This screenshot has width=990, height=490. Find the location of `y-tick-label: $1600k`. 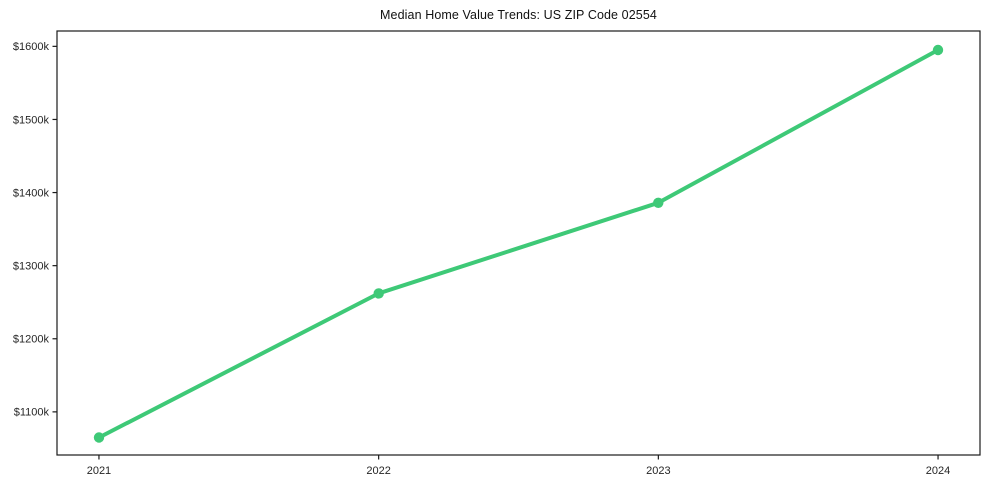

y-tick-label: $1600k is located at coordinates (31, 47).